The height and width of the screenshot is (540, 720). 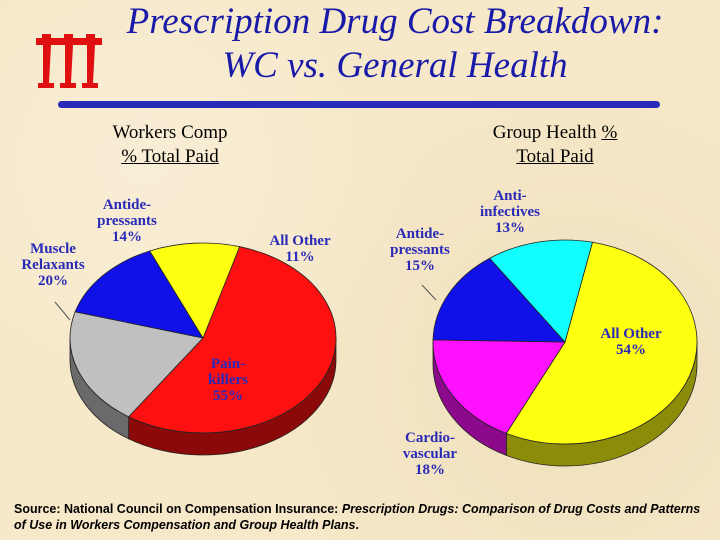 What do you see at coordinates (609, 132) in the screenshot?
I see `gh-chart-title-percent: %` at bounding box center [609, 132].